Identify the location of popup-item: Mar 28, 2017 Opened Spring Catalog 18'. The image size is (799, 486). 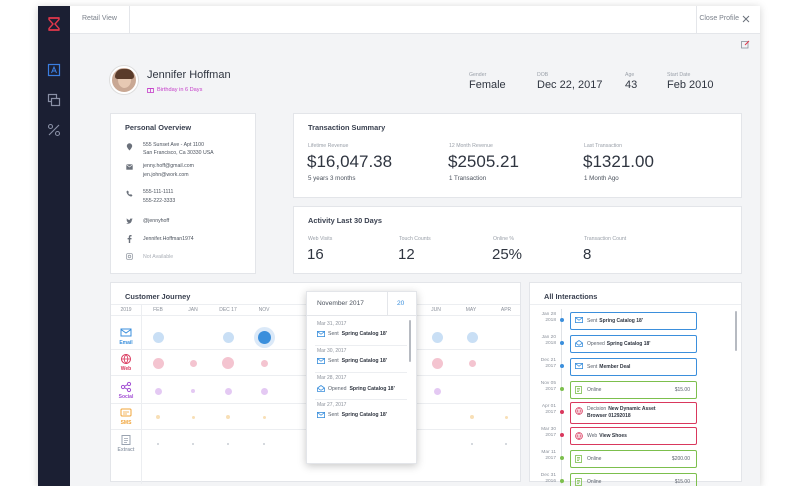
(356, 383).